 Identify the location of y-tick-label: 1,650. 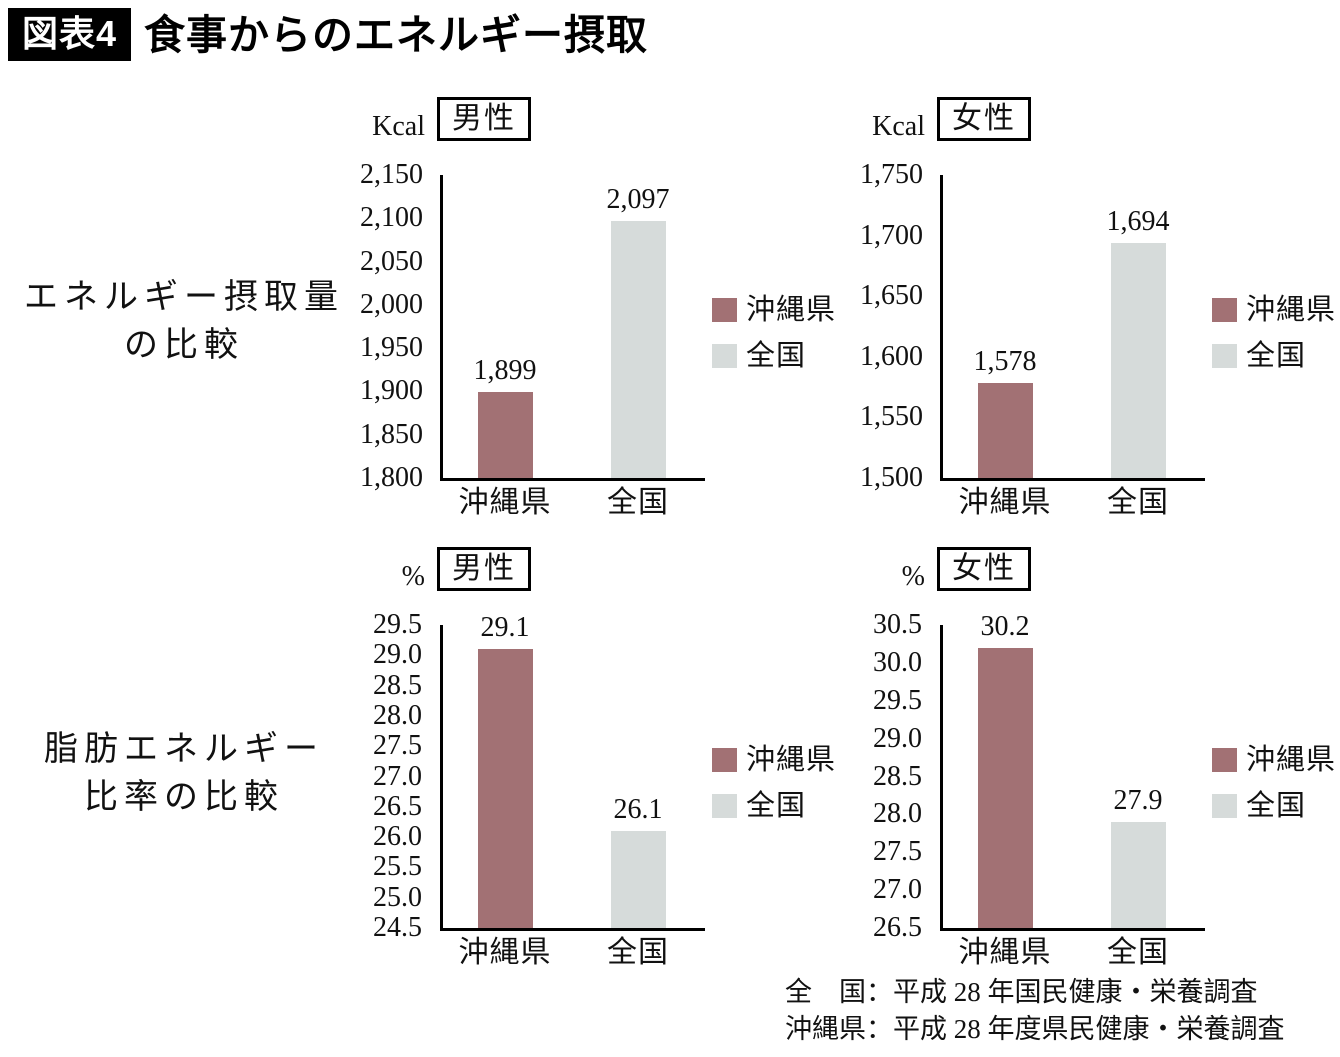
(891, 296).